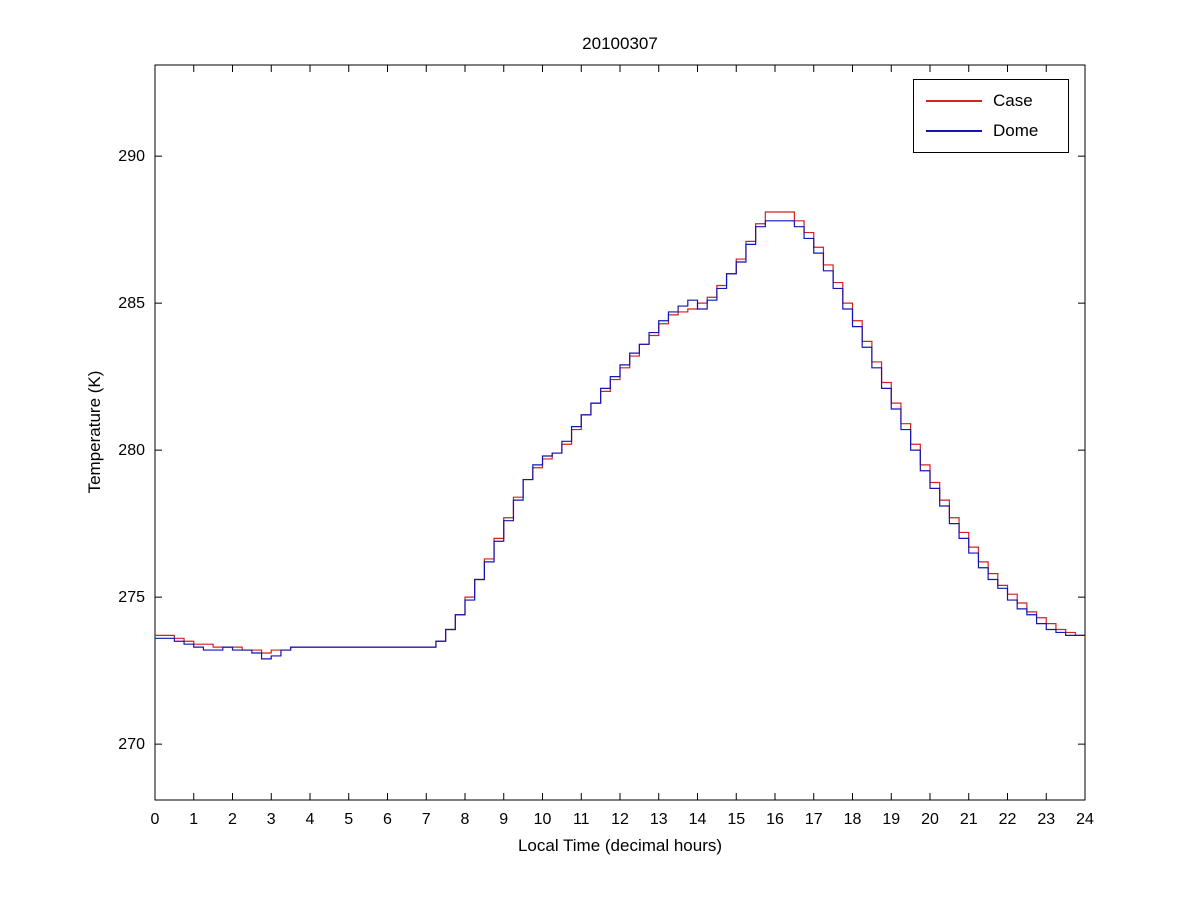 The height and width of the screenshot is (900, 1200). Describe the element at coordinates (426, 819) in the screenshot. I see `x-tick-label: 7` at that location.